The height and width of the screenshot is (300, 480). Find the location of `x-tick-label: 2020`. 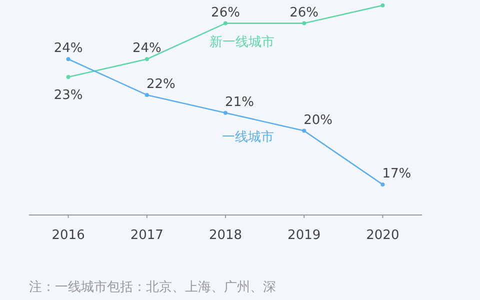

x-tick-label: 2020 is located at coordinates (383, 235).